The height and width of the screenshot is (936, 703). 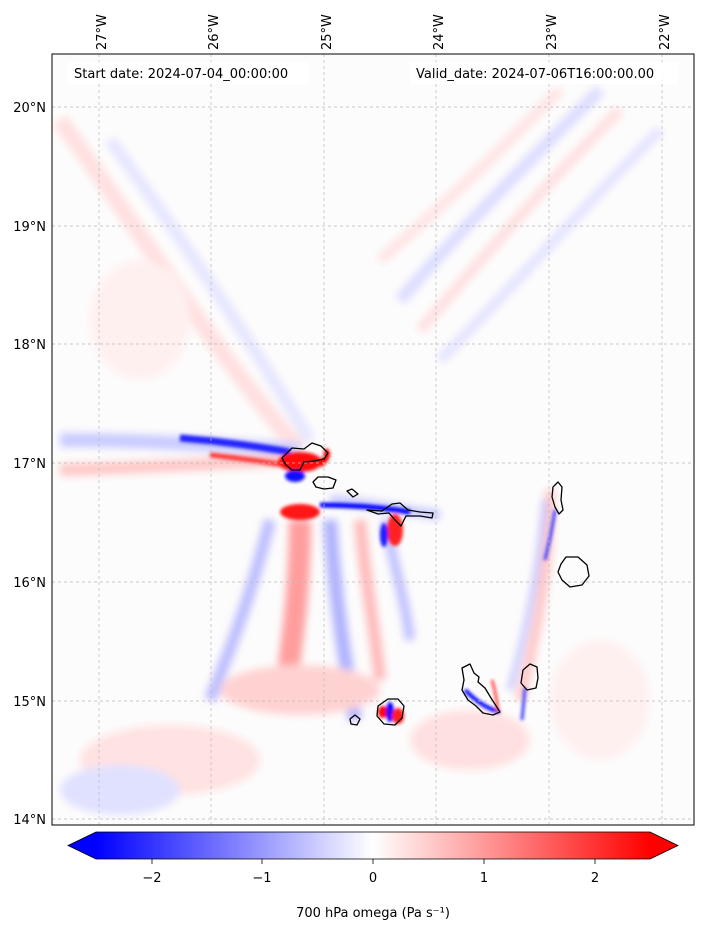 What do you see at coordinates (665, 32) in the screenshot?
I see `lon-label: 22°W` at bounding box center [665, 32].